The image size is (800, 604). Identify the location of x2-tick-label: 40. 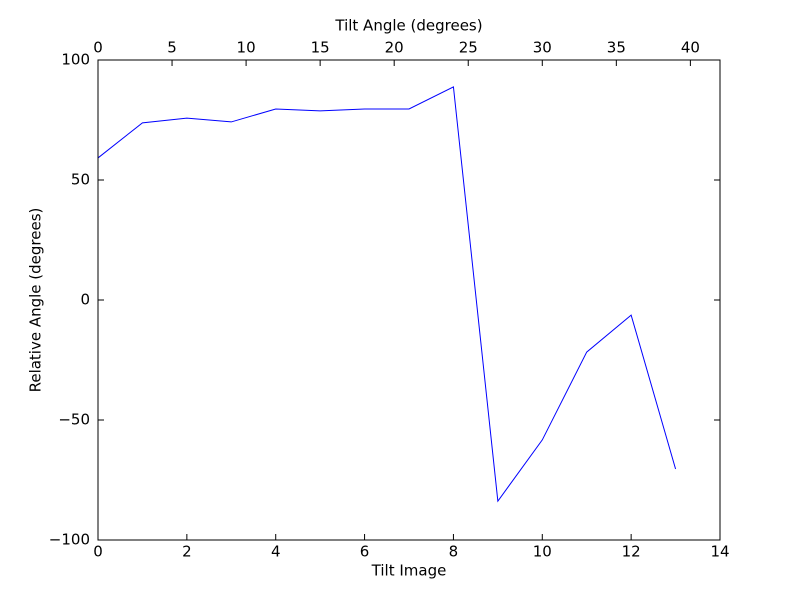
(690, 48).